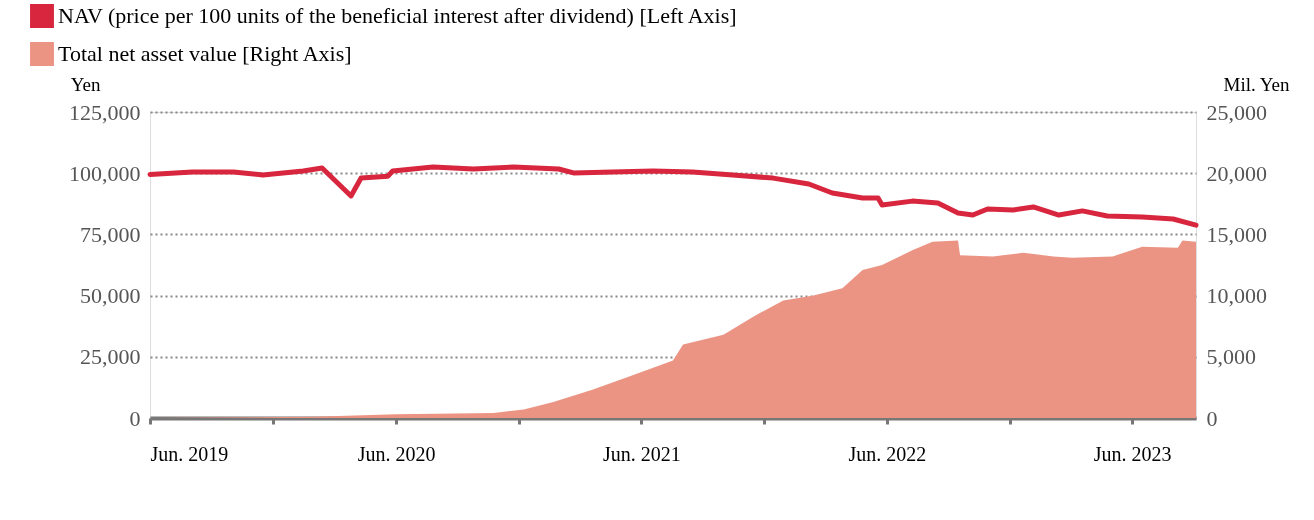 The height and width of the screenshot is (520, 1314). What do you see at coordinates (110, 234) in the screenshot?
I see `y-tick-label: 75,000` at bounding box center [110, 234].